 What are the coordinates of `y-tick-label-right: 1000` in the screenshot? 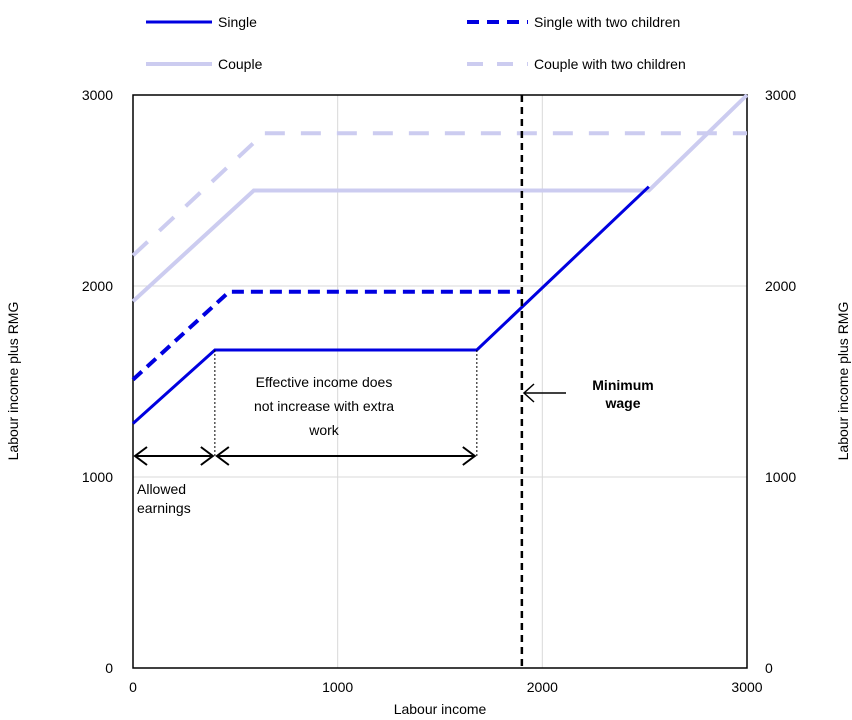 It's located at (780, 477).